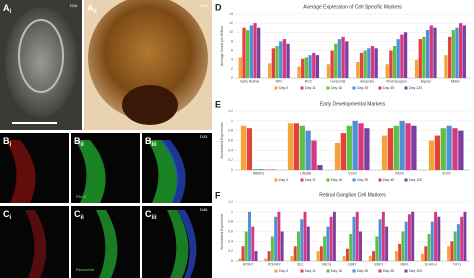 This screenshot has width=474, height=278. I want to click on panel-letter: B, so click(6, 141).